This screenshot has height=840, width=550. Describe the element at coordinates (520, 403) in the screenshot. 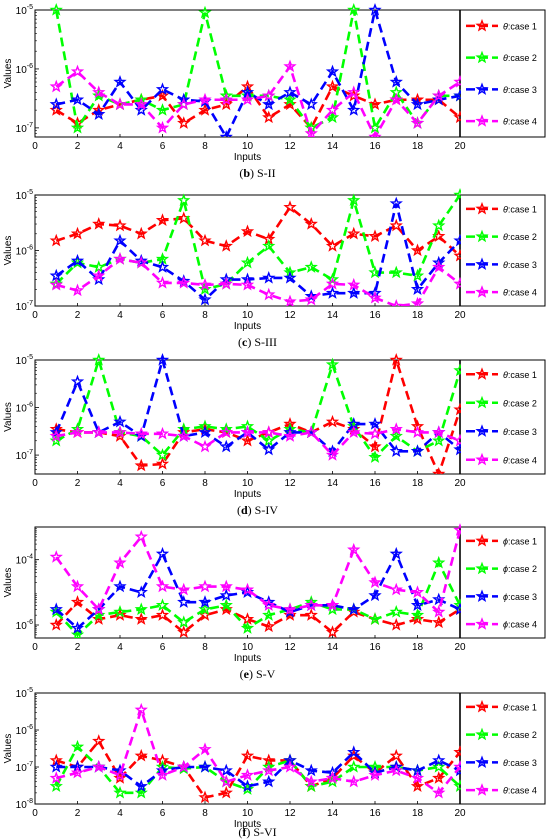

I see `legend-label: θ:case 2` at that location.